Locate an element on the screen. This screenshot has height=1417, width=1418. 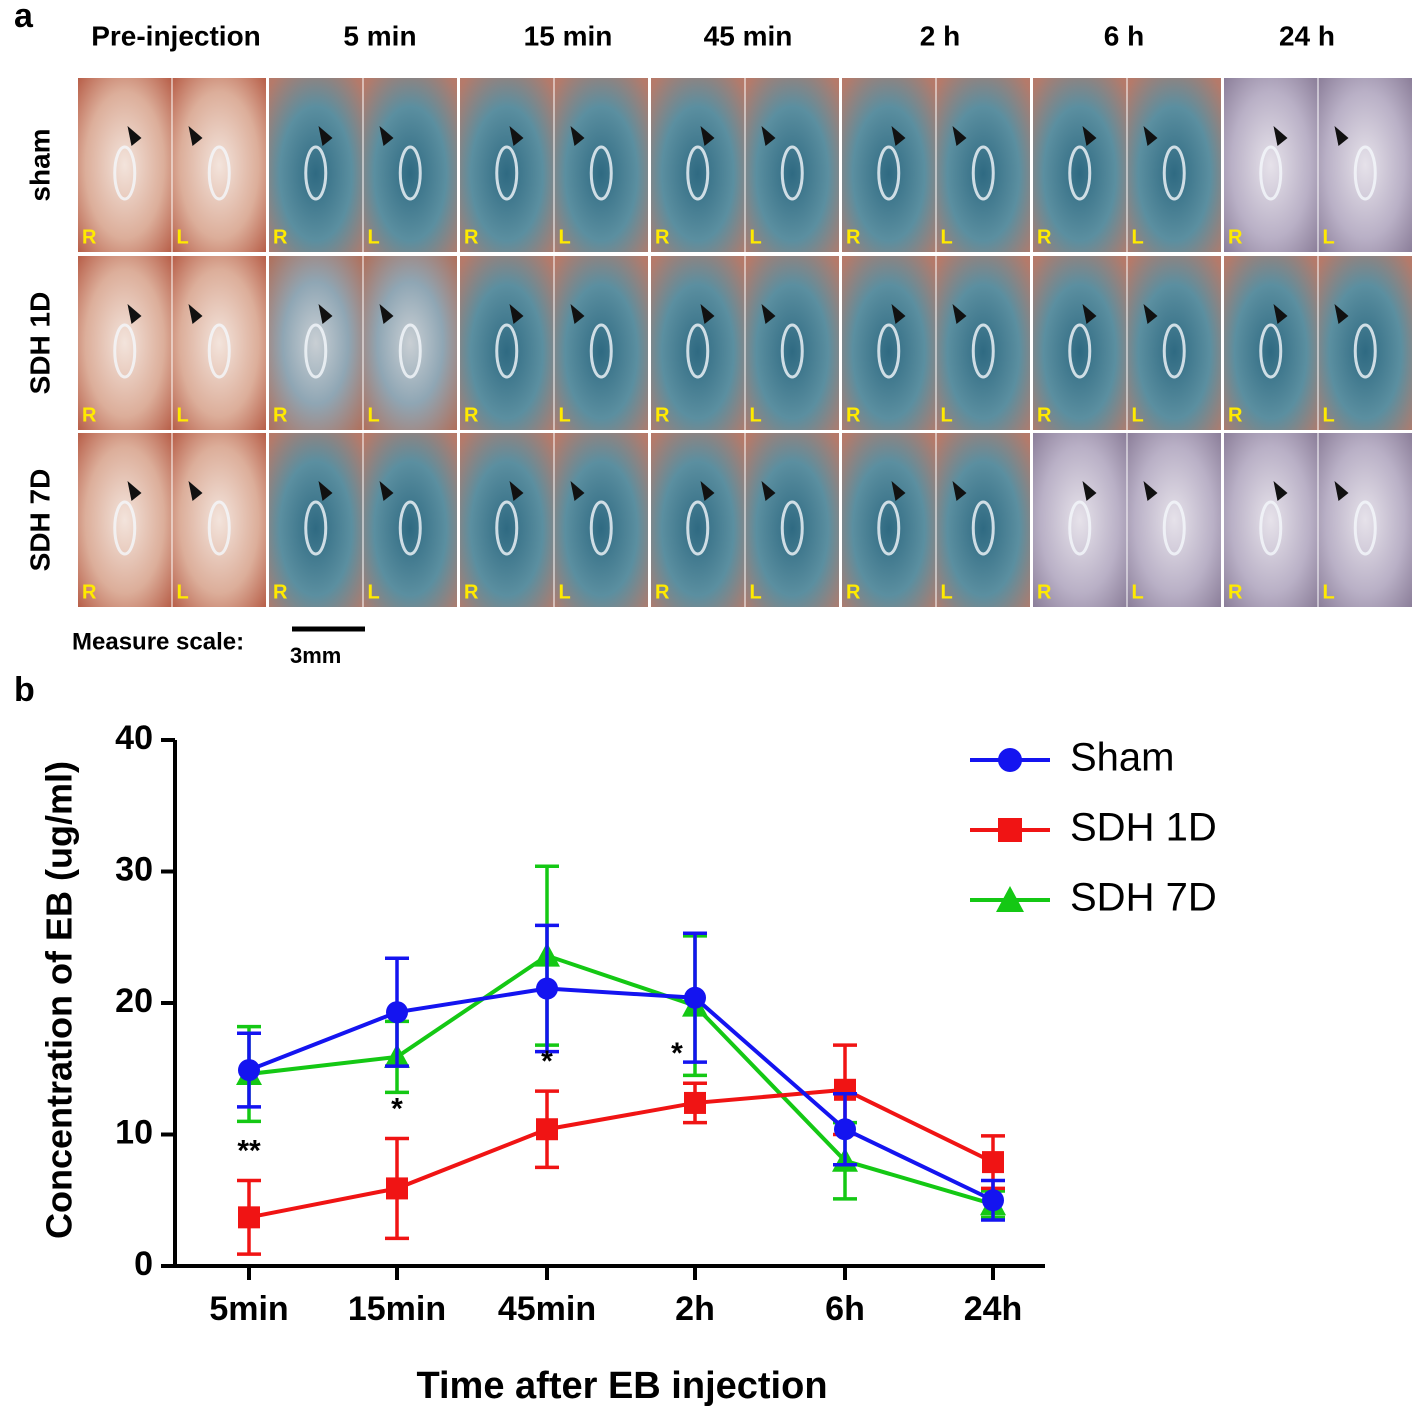
column-label: 24 h is located at coordinates (1307, 35).